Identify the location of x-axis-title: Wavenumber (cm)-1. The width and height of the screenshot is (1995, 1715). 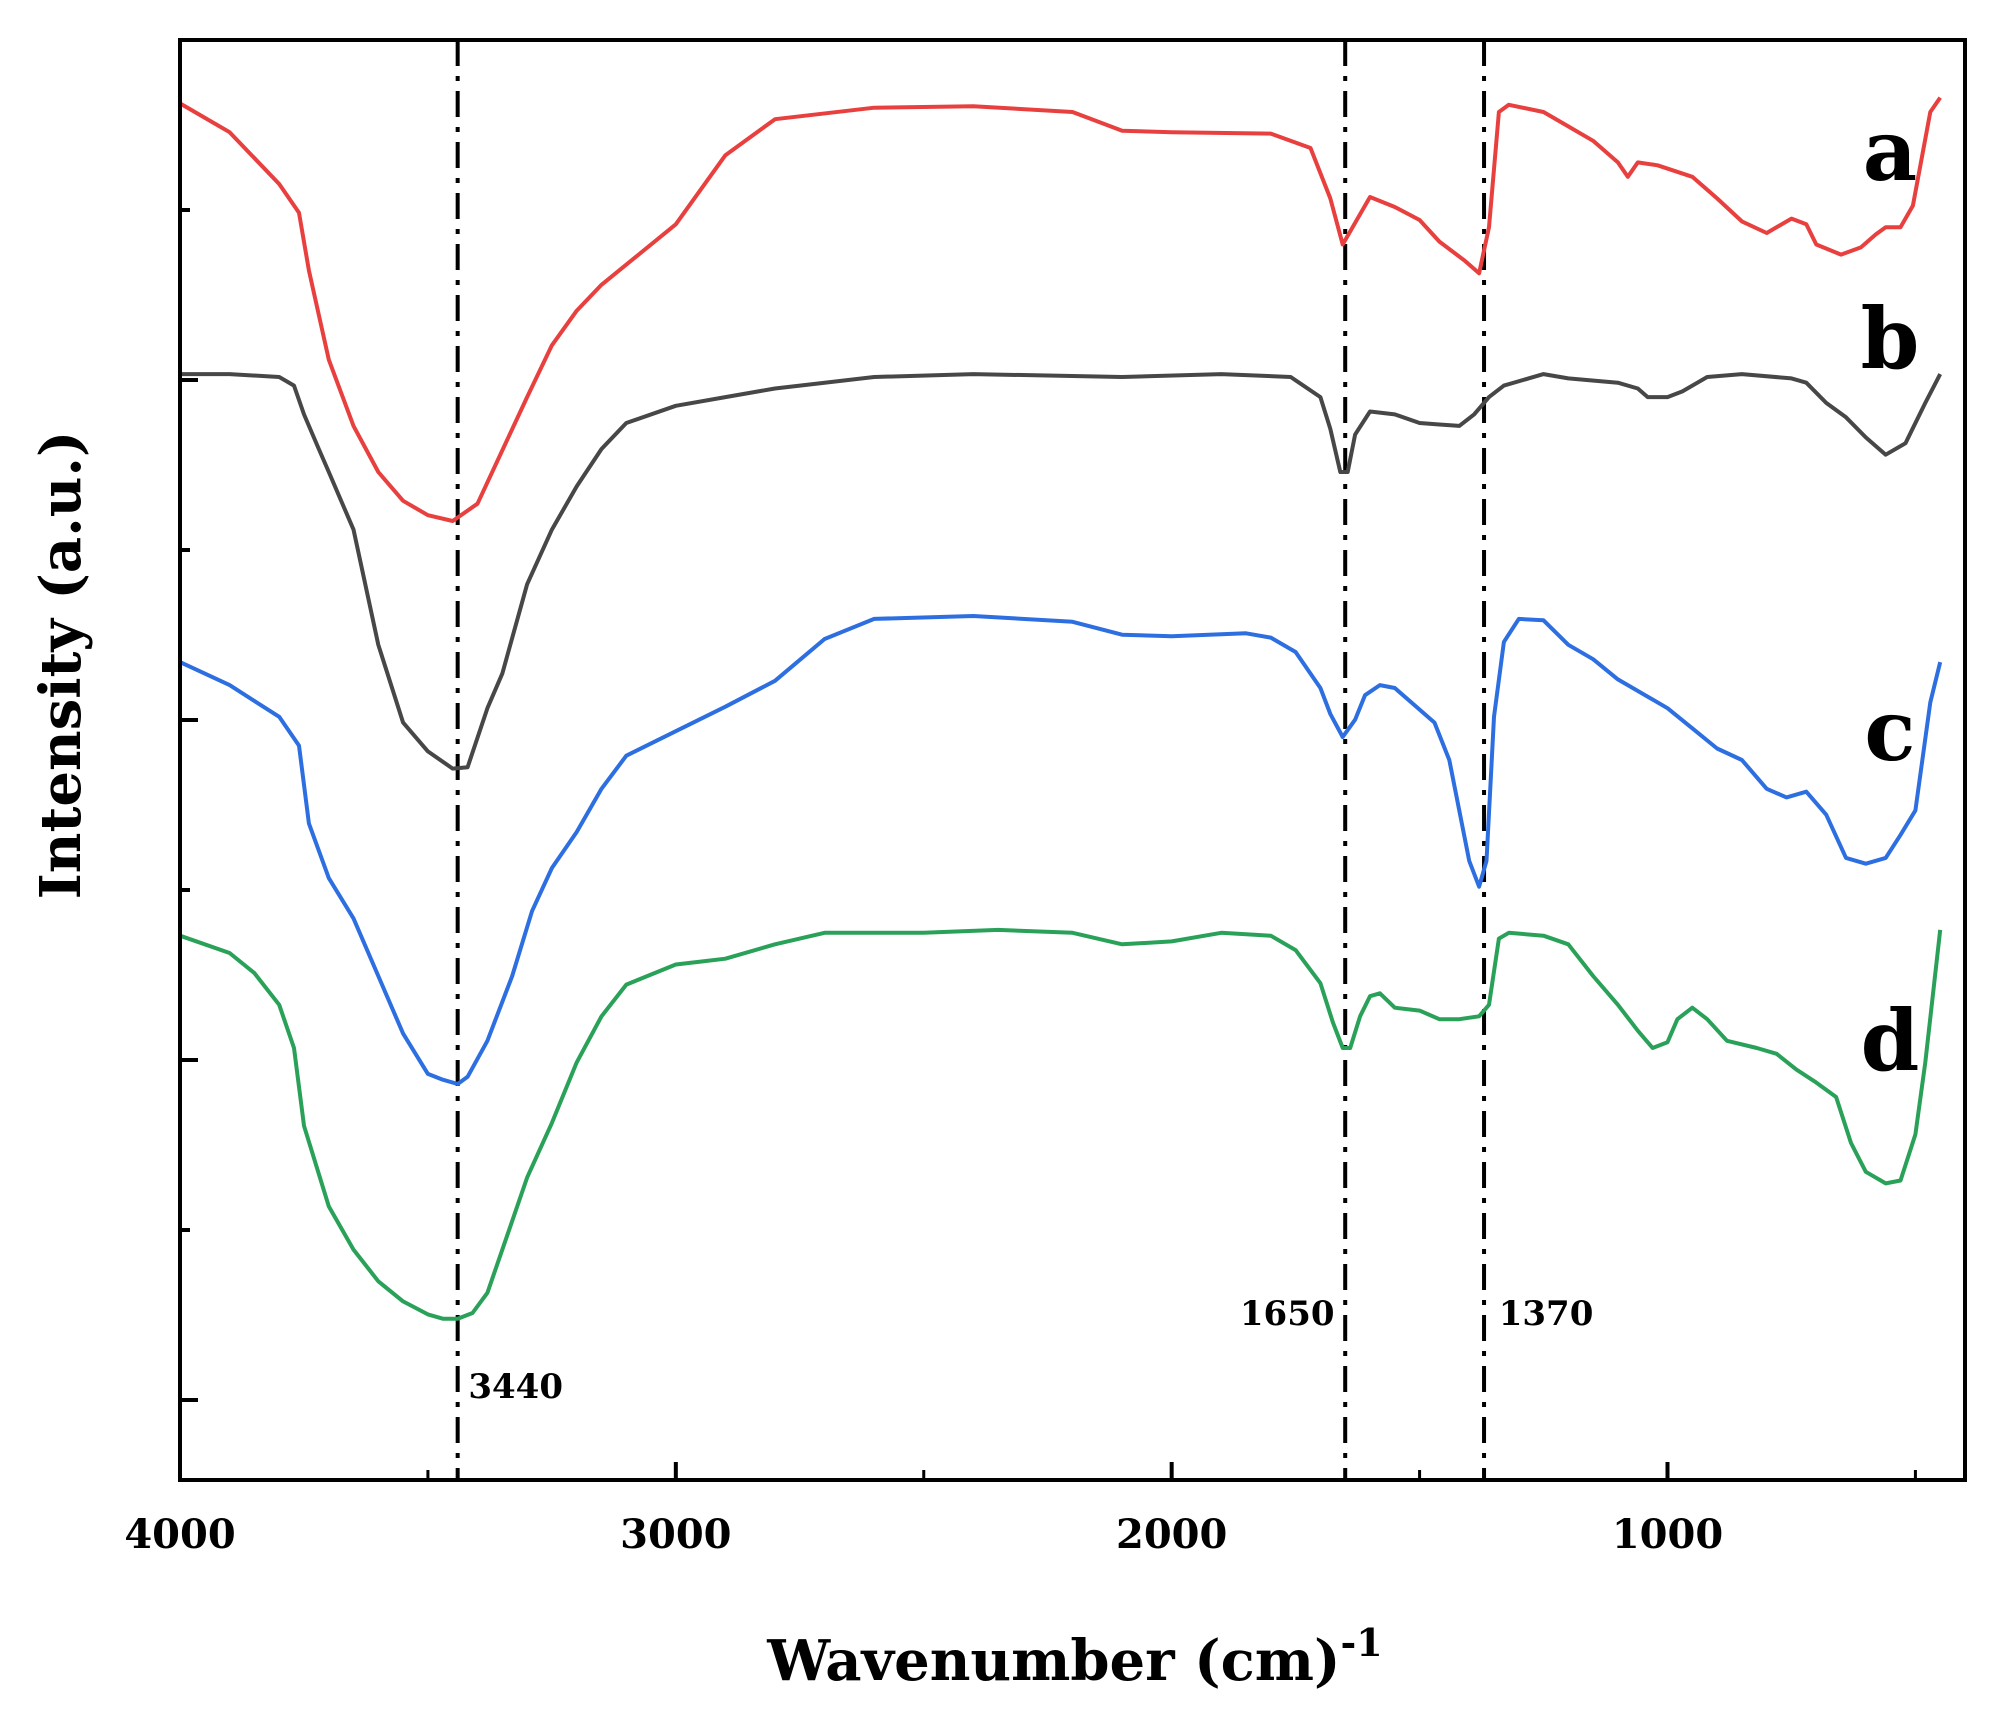
(1074, 1657).